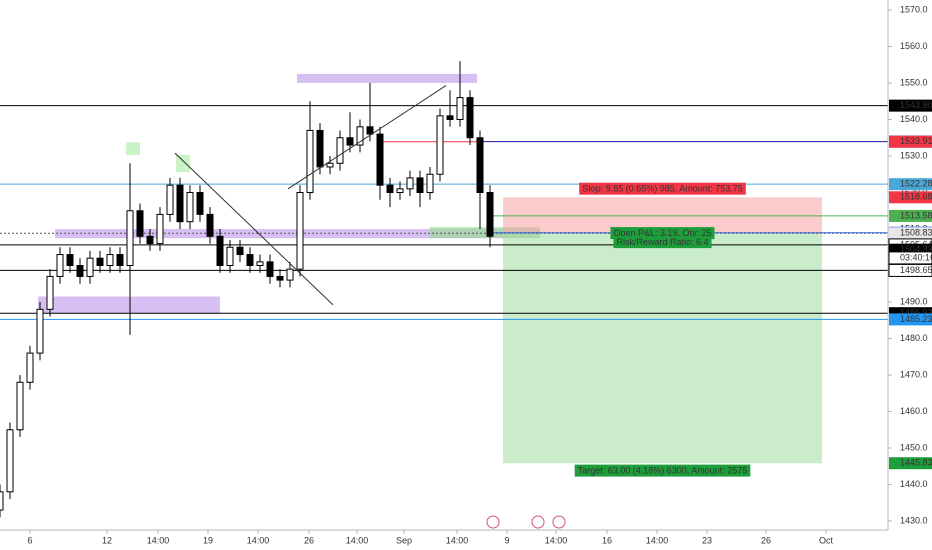 This screenshot has width=932, height=550. Describe the element at coordinates (916, 105) in the screenshot. I see `price-label: 1543.80` at that location.